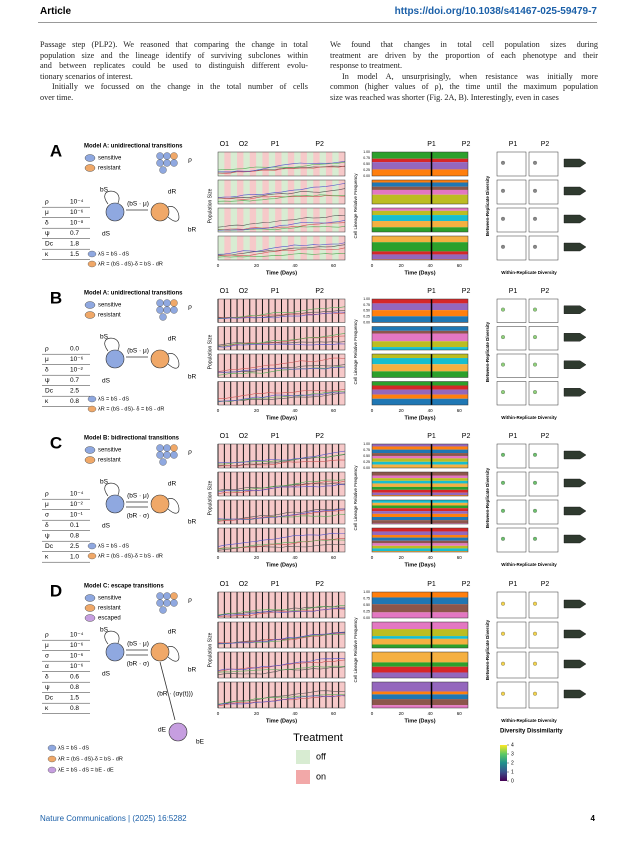 This screenshot has width=635, height=844. What do you see at coordinates (503, 763) in the screenshot?
I see `colorbar` at bounding box center [503, 763].